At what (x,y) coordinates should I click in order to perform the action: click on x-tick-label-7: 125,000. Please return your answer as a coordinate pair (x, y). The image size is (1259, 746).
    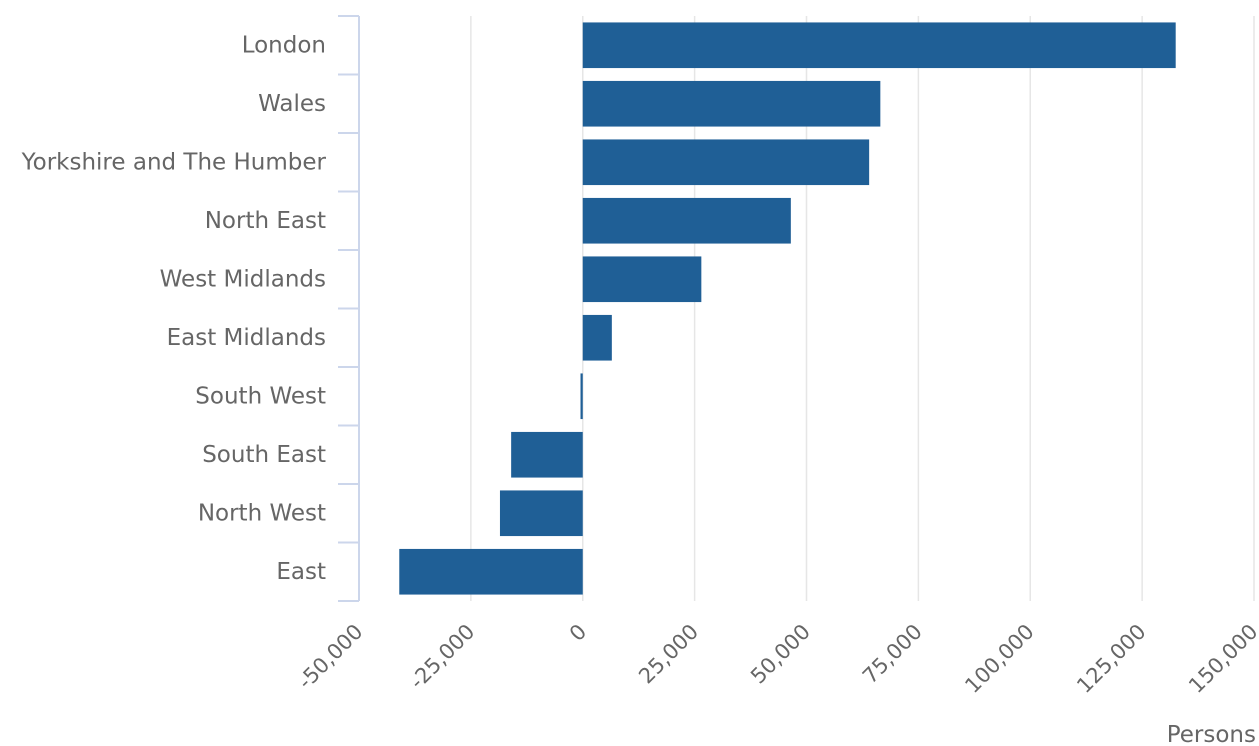
    Looking at the image, I should click on (1111, 659).